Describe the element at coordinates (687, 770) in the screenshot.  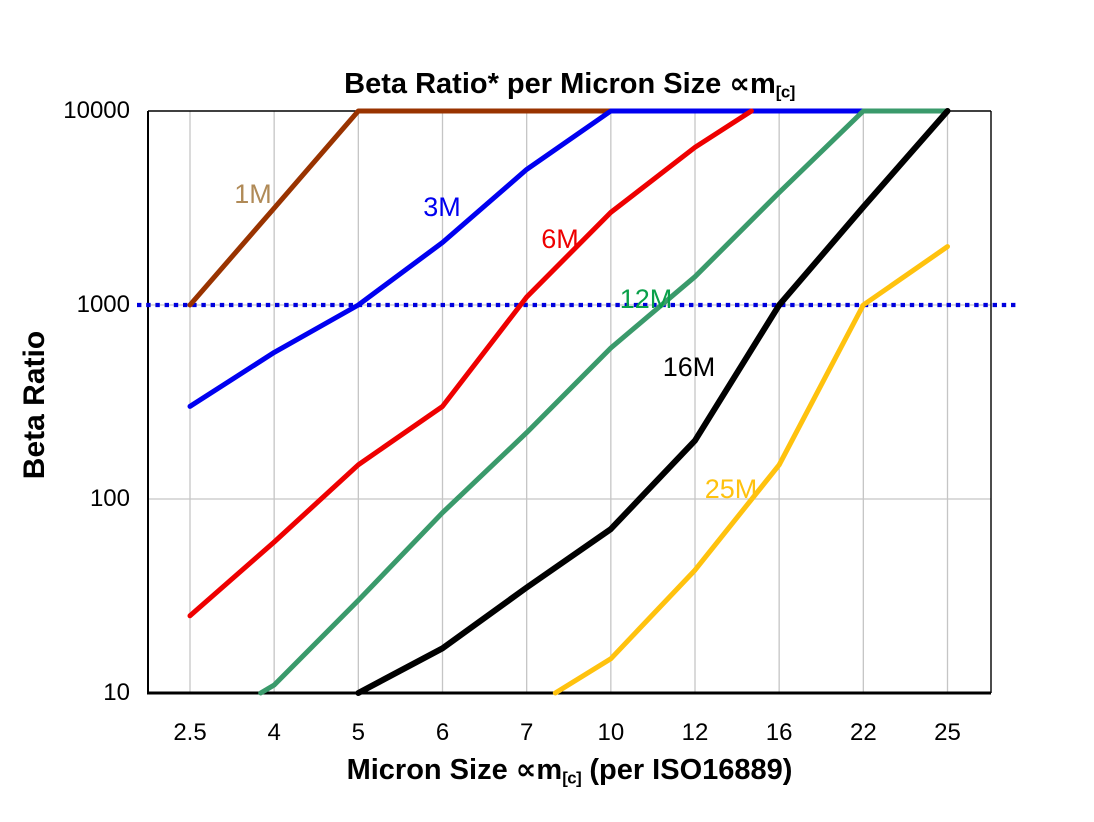
I see `x-axis-title-suffix: (per ISO16889)` at that location.